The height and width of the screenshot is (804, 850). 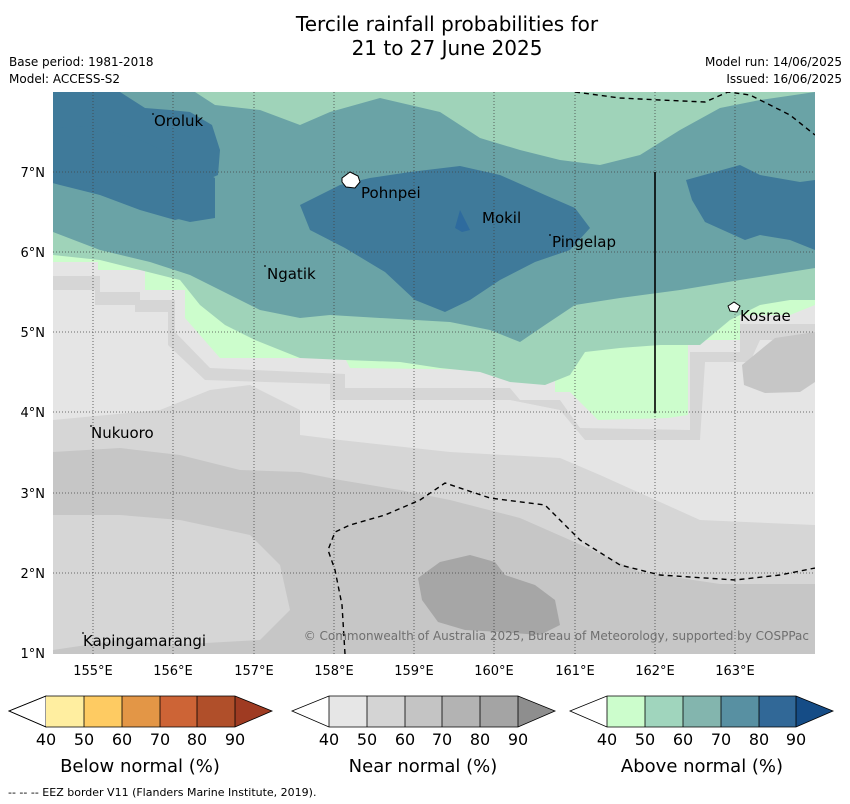 What do you see at coordinates (518, 739) in the screenshot?
I see `cb-near-tick: 90` at bounding box center [518, 739].